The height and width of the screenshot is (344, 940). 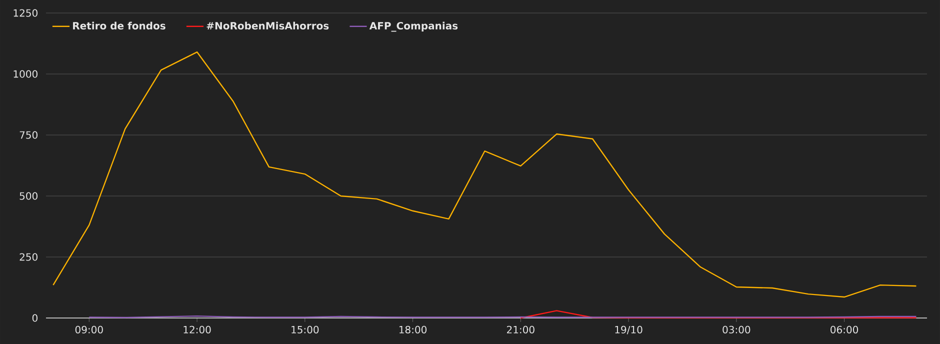 What do you see at coordinates (197, 330) in the screenshot?
I see `x-tick-label: 12:00` at bounding box center [197, 330].